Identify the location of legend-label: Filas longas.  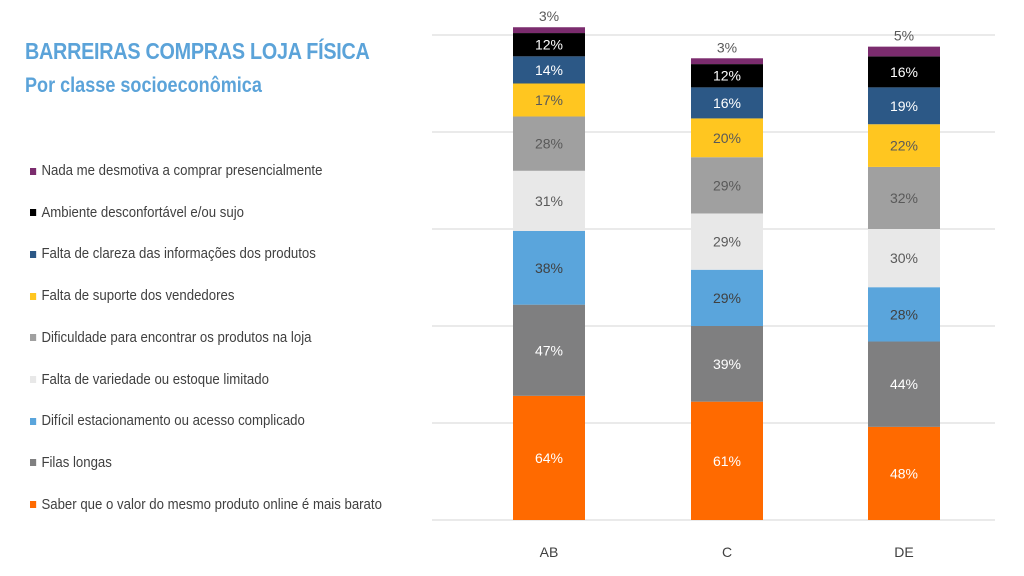
(76, 462).